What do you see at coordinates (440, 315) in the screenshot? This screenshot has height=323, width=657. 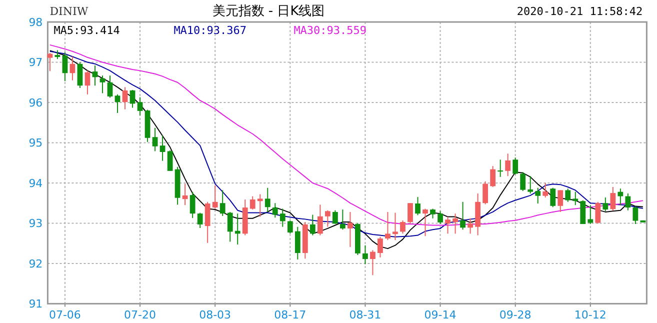 I see `x-tick-label: 09-14` at bounding box center [440, 315].